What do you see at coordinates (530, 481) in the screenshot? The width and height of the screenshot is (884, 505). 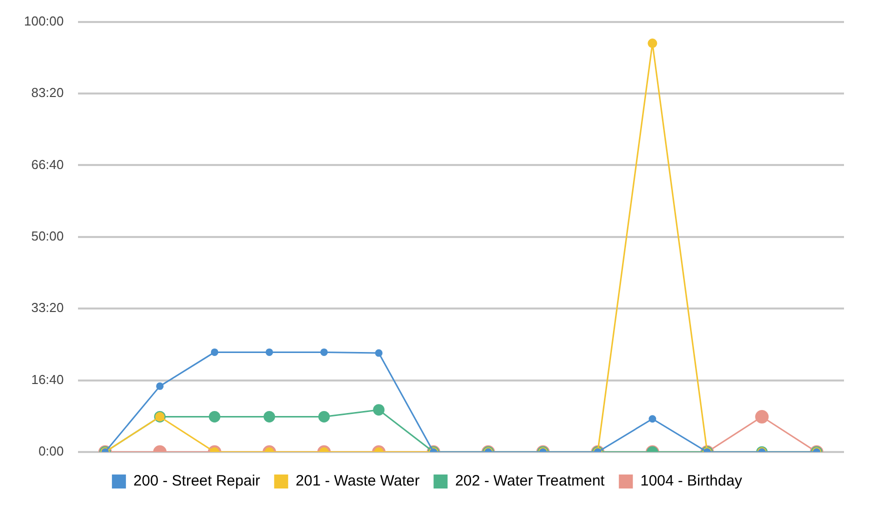 I see `legend-label: 202 - Water Treatment` at bounding box center [530, 481].